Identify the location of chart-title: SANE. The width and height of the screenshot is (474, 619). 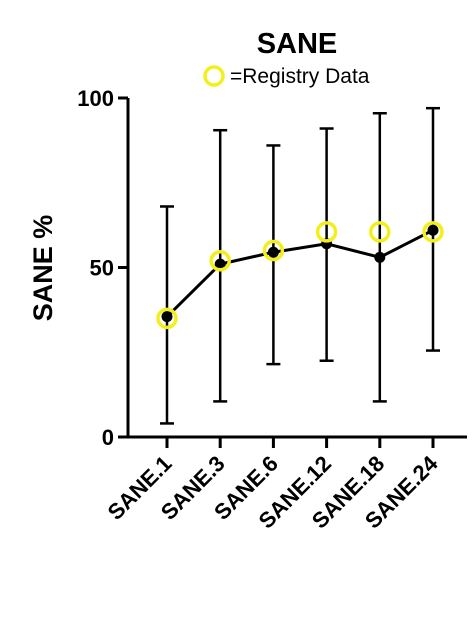
(297, 44).